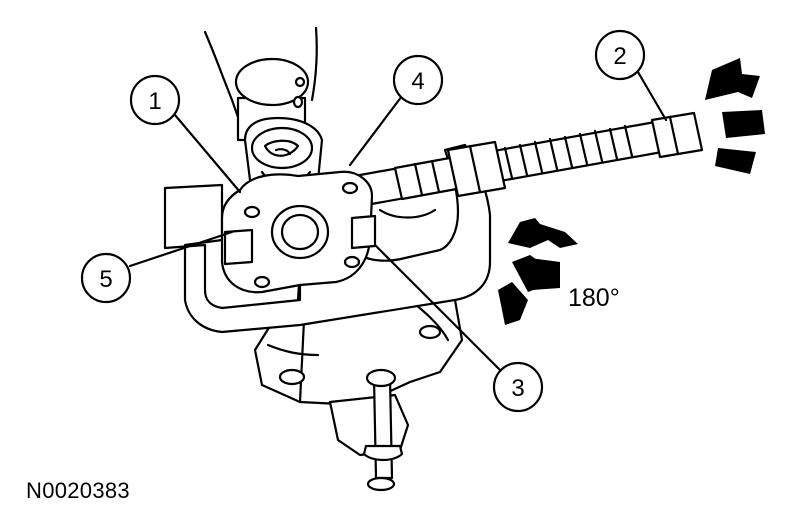 The width and height of the screenshot is (800, 520). I want to click on callout-number-5: 5, so click(105, 279).